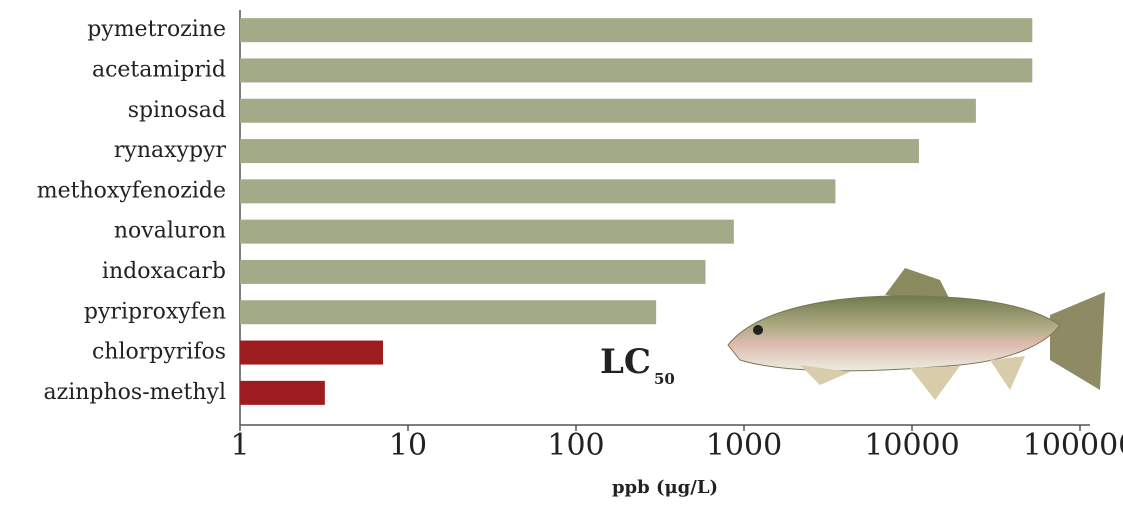  What do you see at coordinates (131, 190) in the screenshot?
I see `y-tick-label: methoxyfenozide` at bounding box center [131, 190].